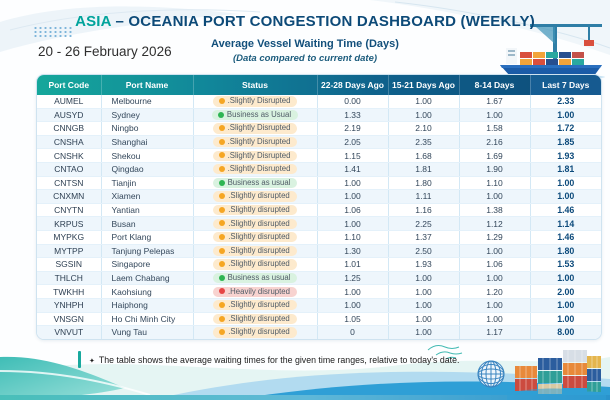 This screenshot has height=400, width=610. What do you see at coordinates (565, 102) in the screenshot?
I see `last-7-days-cell: 2.33` at bounding box center [565, 102].